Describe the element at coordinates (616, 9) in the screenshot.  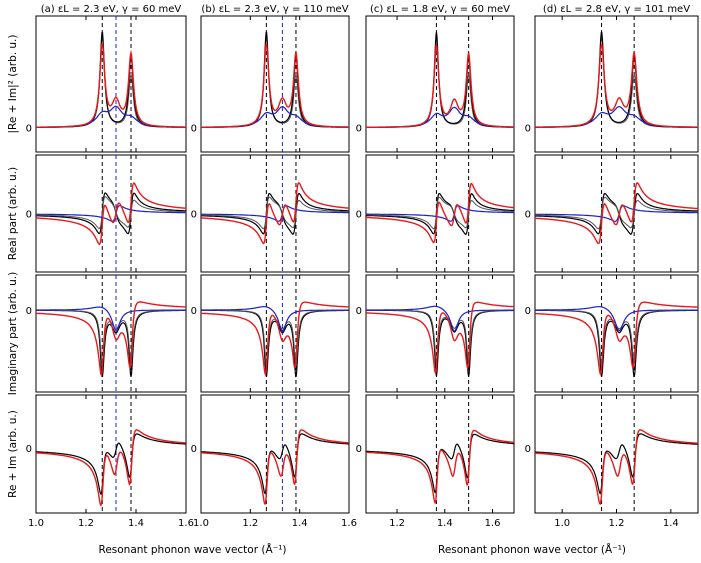
I see `panel-title-3: (d) εL = 2.8 eV, γ = 101 meV` at that location.